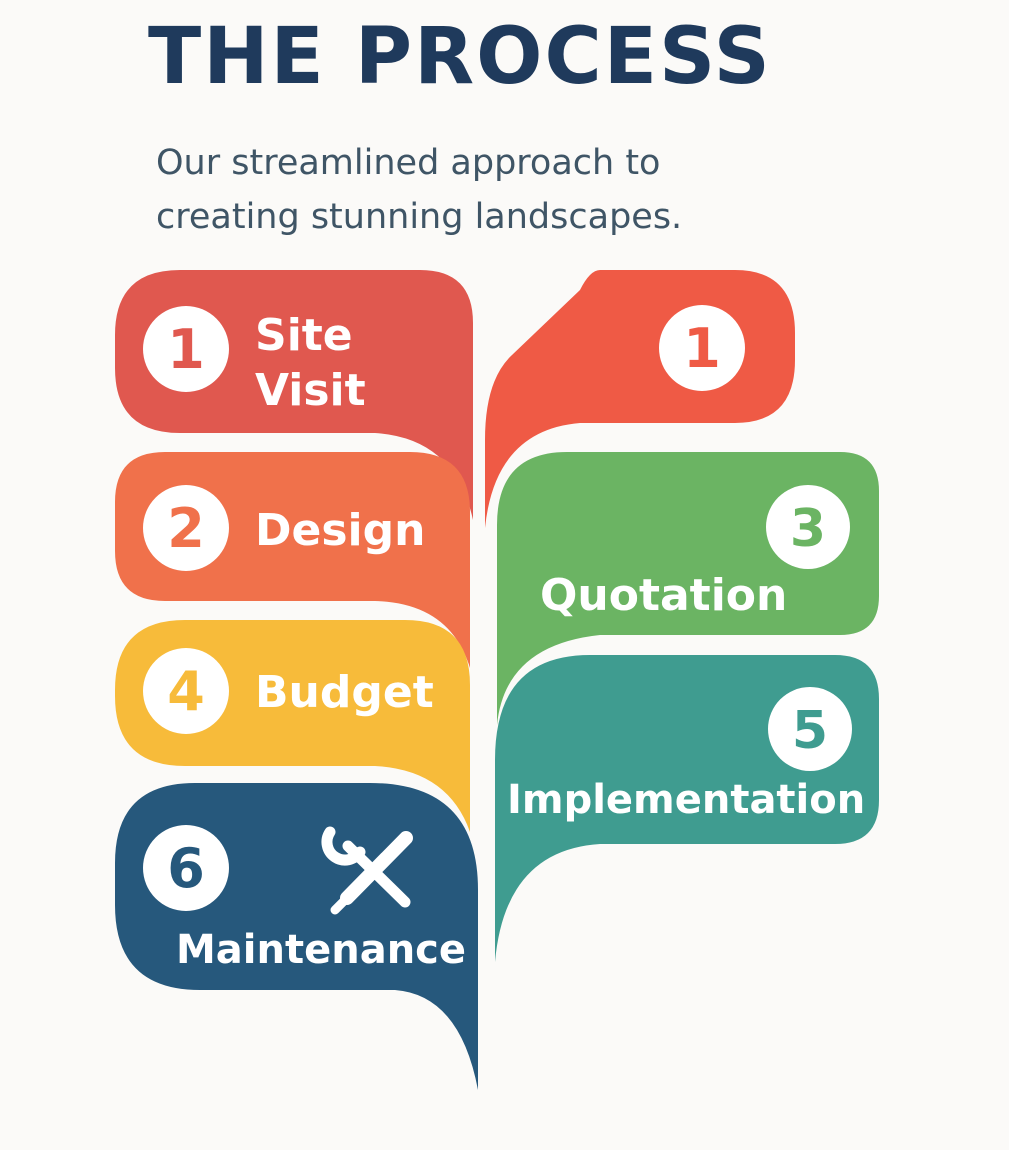  Describe the element at coordinates (310, 390) in the screenshot. I see `step-site-visit-label-2: Visit` at that location.